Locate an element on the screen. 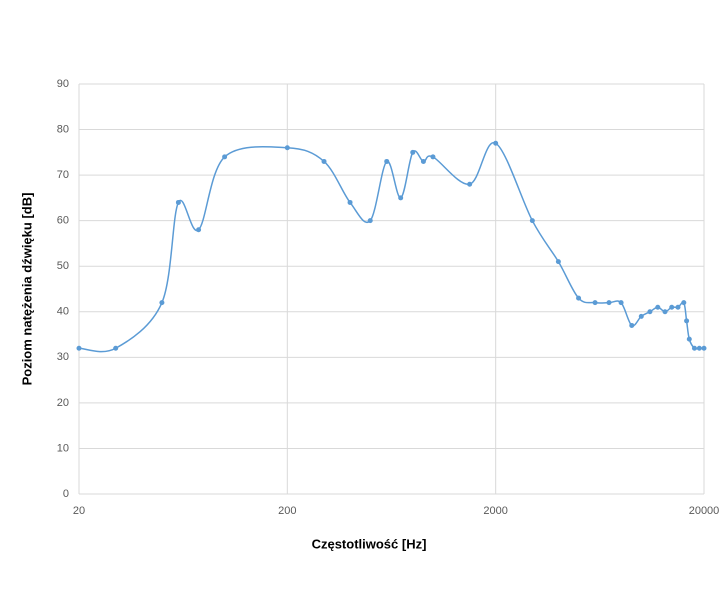  y-tick-label: 10 is located at coordinates (63, 448).